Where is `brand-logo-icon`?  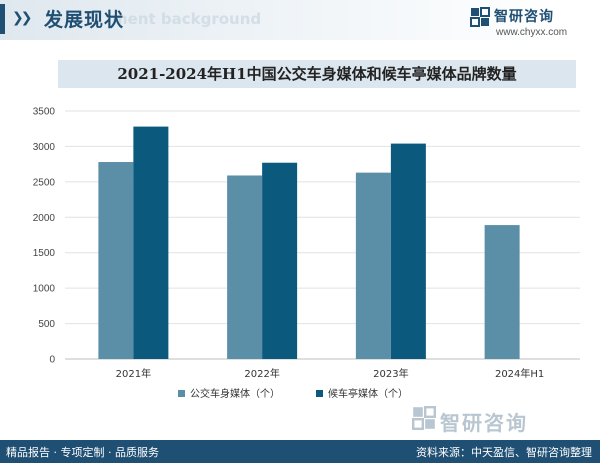 brand-logo-icon is located at coordinates (480, 17).